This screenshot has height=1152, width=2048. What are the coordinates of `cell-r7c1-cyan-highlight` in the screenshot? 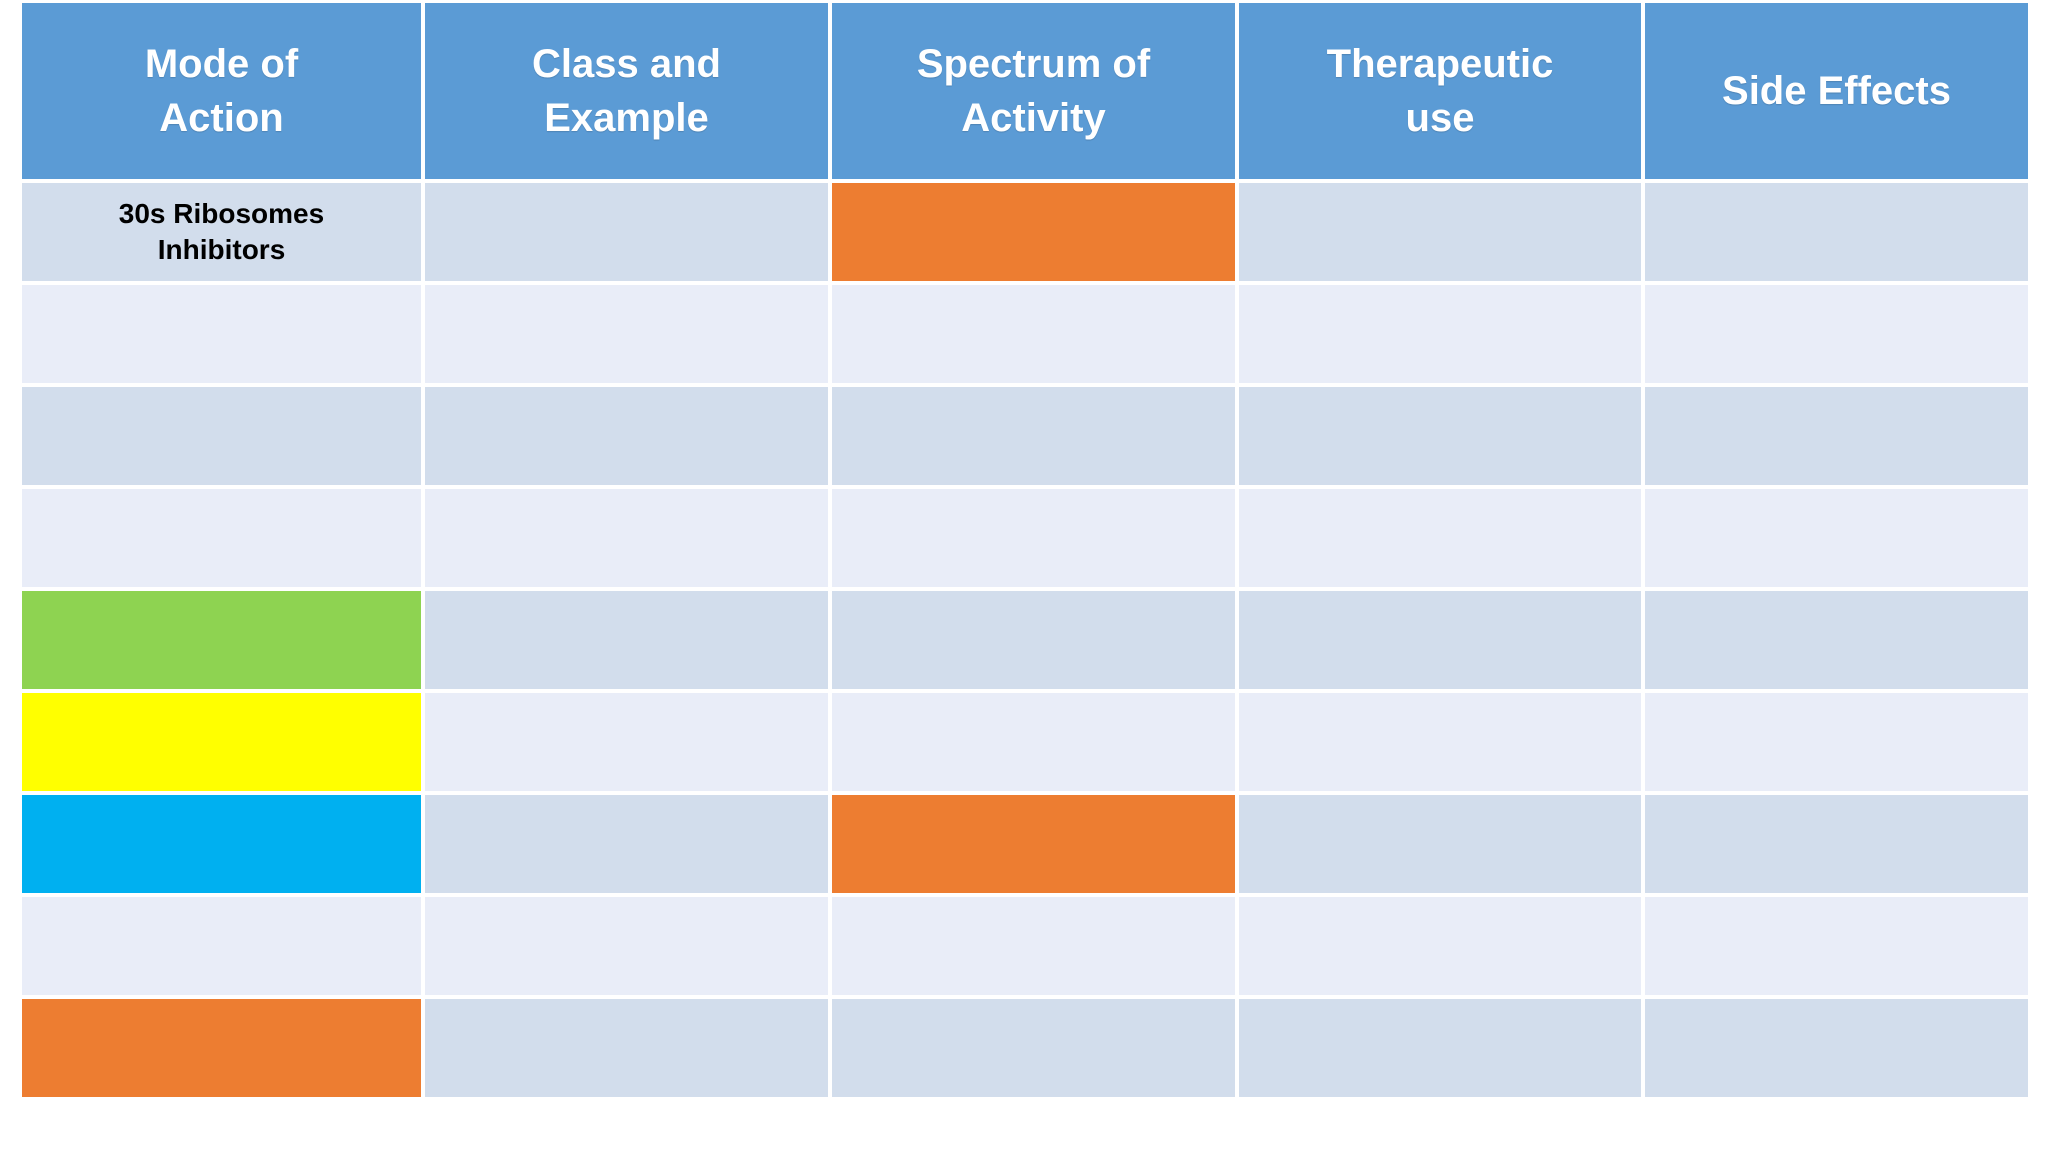 It's located at (221, 844).